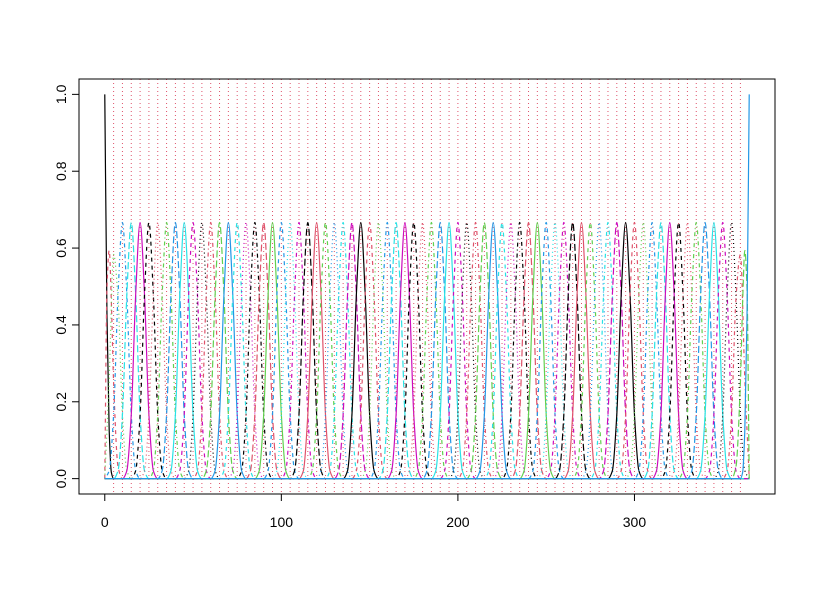  I want to click on y-tick-label: 0.6, so click(61, 248).